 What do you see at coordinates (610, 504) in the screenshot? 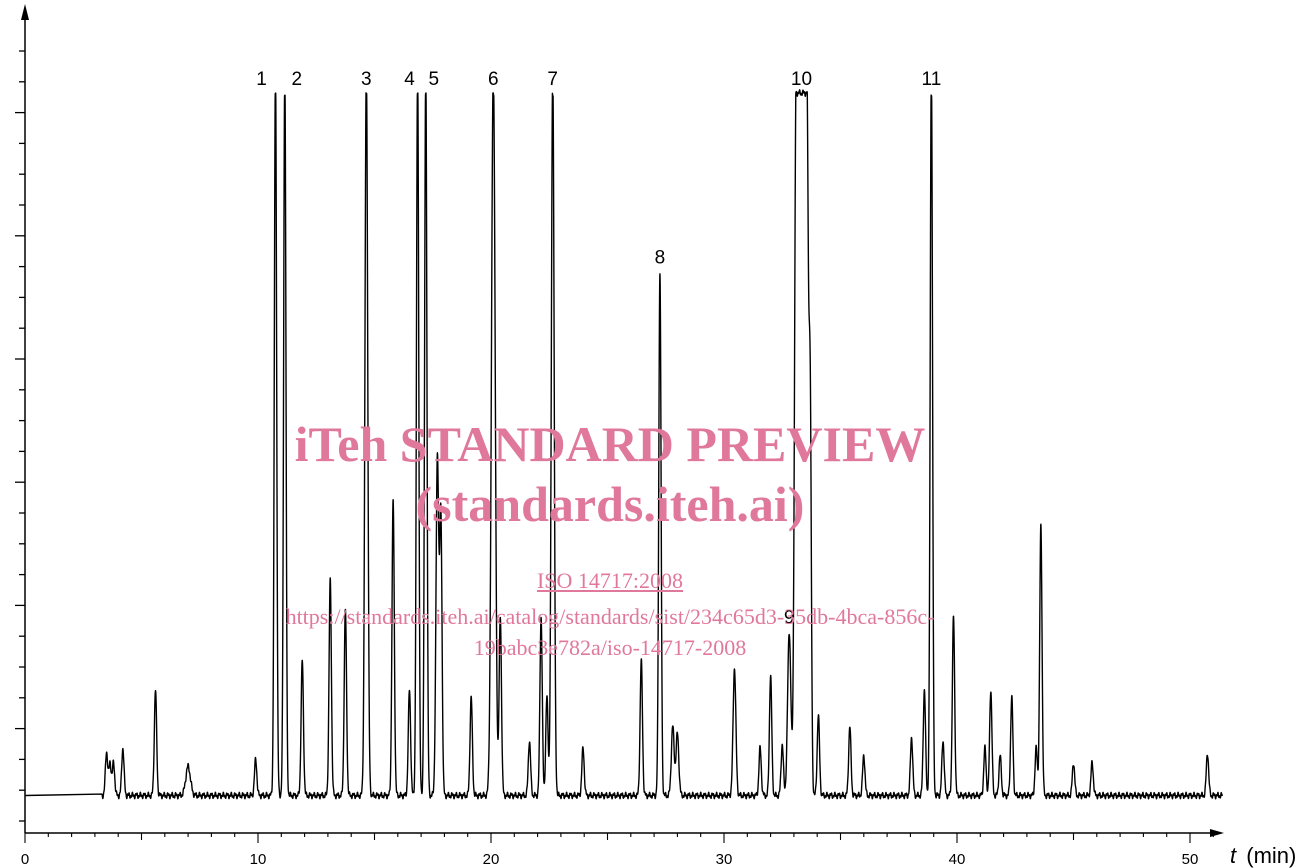
I see `watermark-subtitle: (standards.iteh.ai)` at bounding box center [610, 504].